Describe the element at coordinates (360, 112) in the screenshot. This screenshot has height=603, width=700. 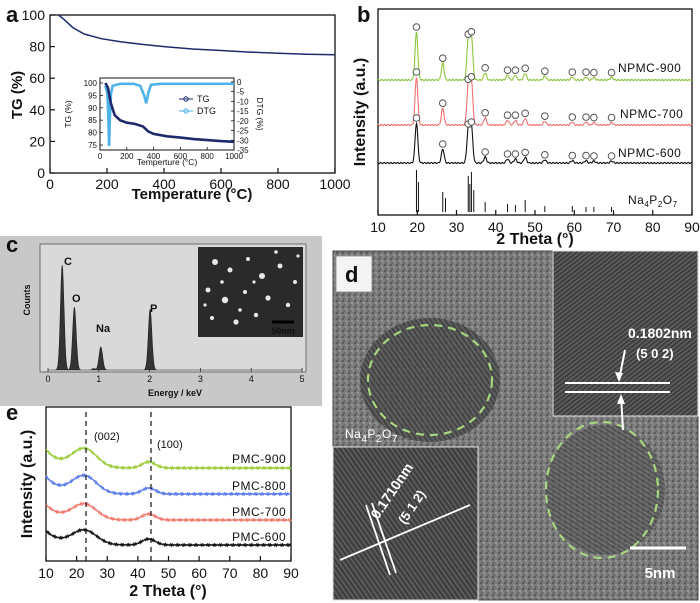
I see `panel-b-ylabel: Intensity (a.u.)` at that location.